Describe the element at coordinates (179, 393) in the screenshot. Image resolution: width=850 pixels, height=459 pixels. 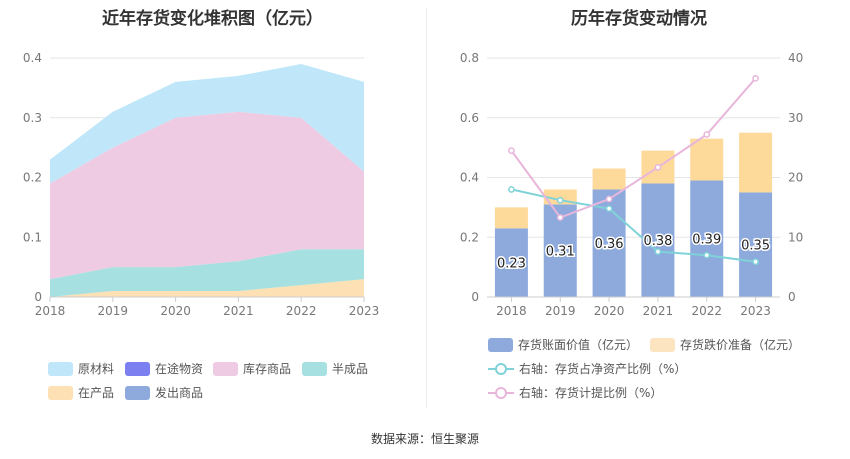
I see `legend-label: 发出商品` at that location.